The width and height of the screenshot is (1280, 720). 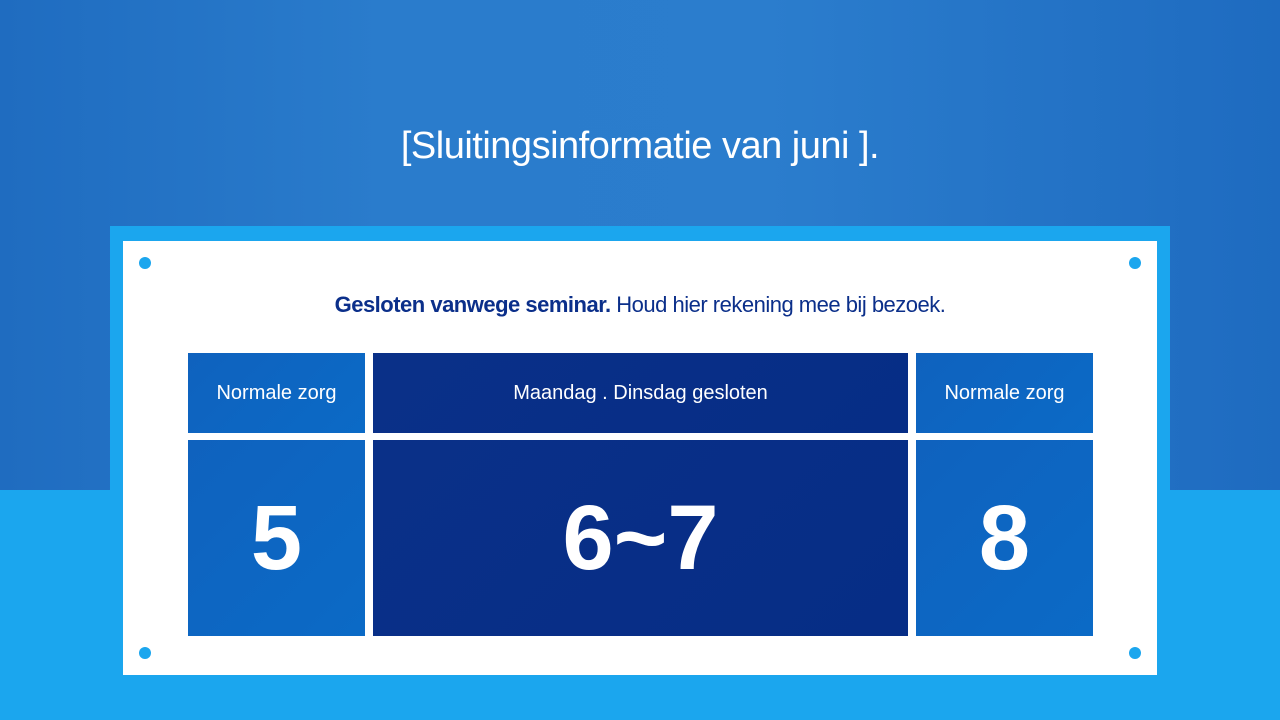 I want to click on page-title: [Sluitingsinformatie van juni ]., so click(x=640, y=146).